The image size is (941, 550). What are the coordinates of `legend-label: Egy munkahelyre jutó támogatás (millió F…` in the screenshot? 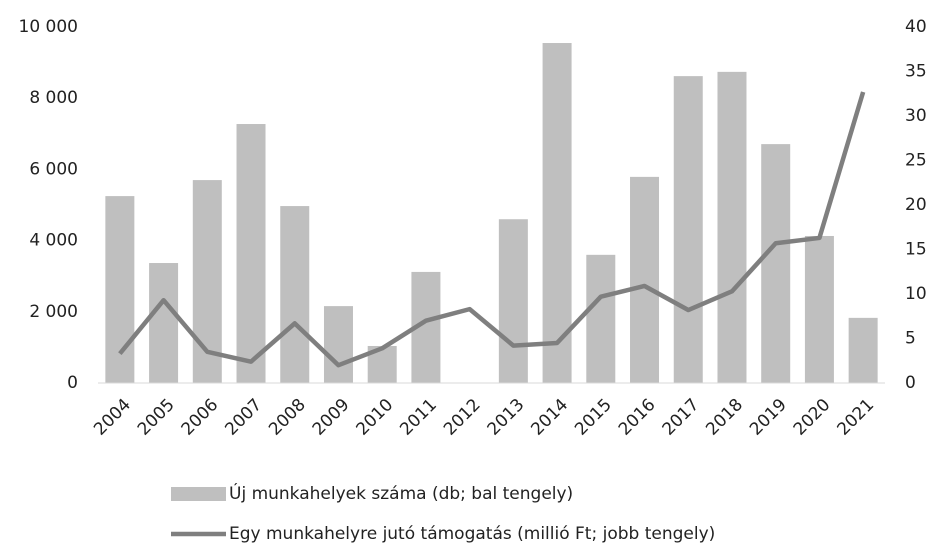 It's located at (472, 534).